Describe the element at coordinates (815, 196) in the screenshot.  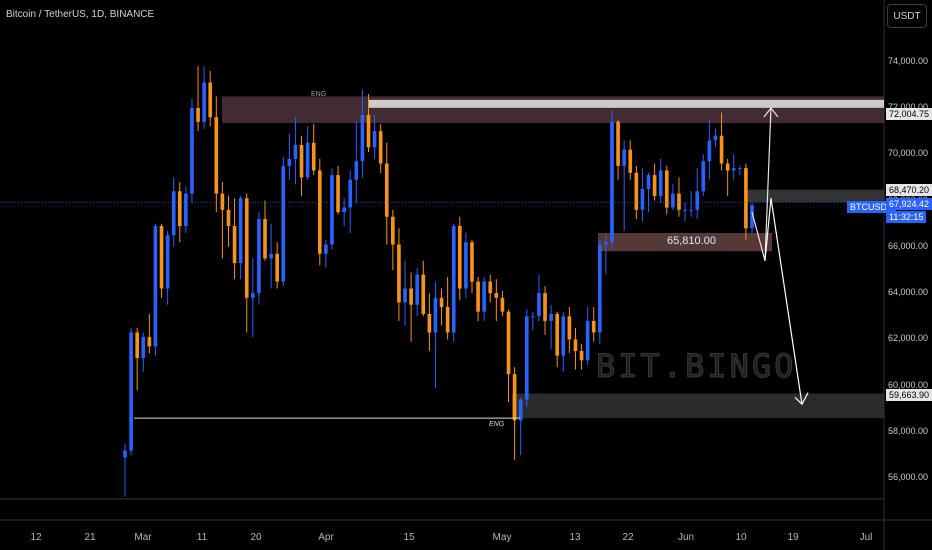
I see `zone-range` at that location.